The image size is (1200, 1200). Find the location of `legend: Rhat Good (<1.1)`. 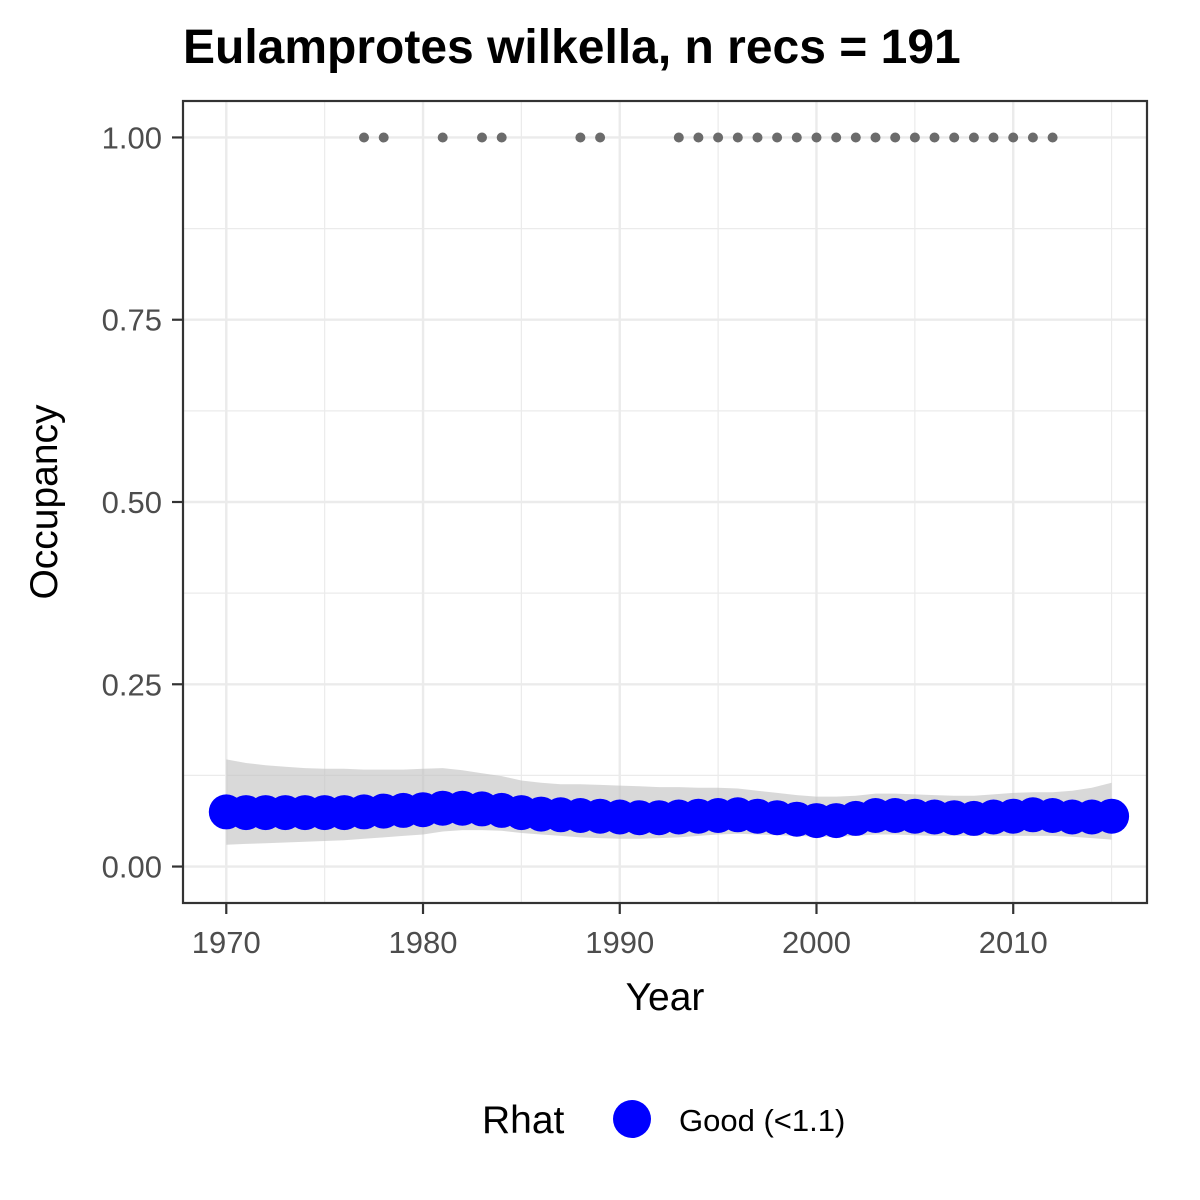

legend: Rhat Good (<1.1) is located at coordinates (663, 1120).